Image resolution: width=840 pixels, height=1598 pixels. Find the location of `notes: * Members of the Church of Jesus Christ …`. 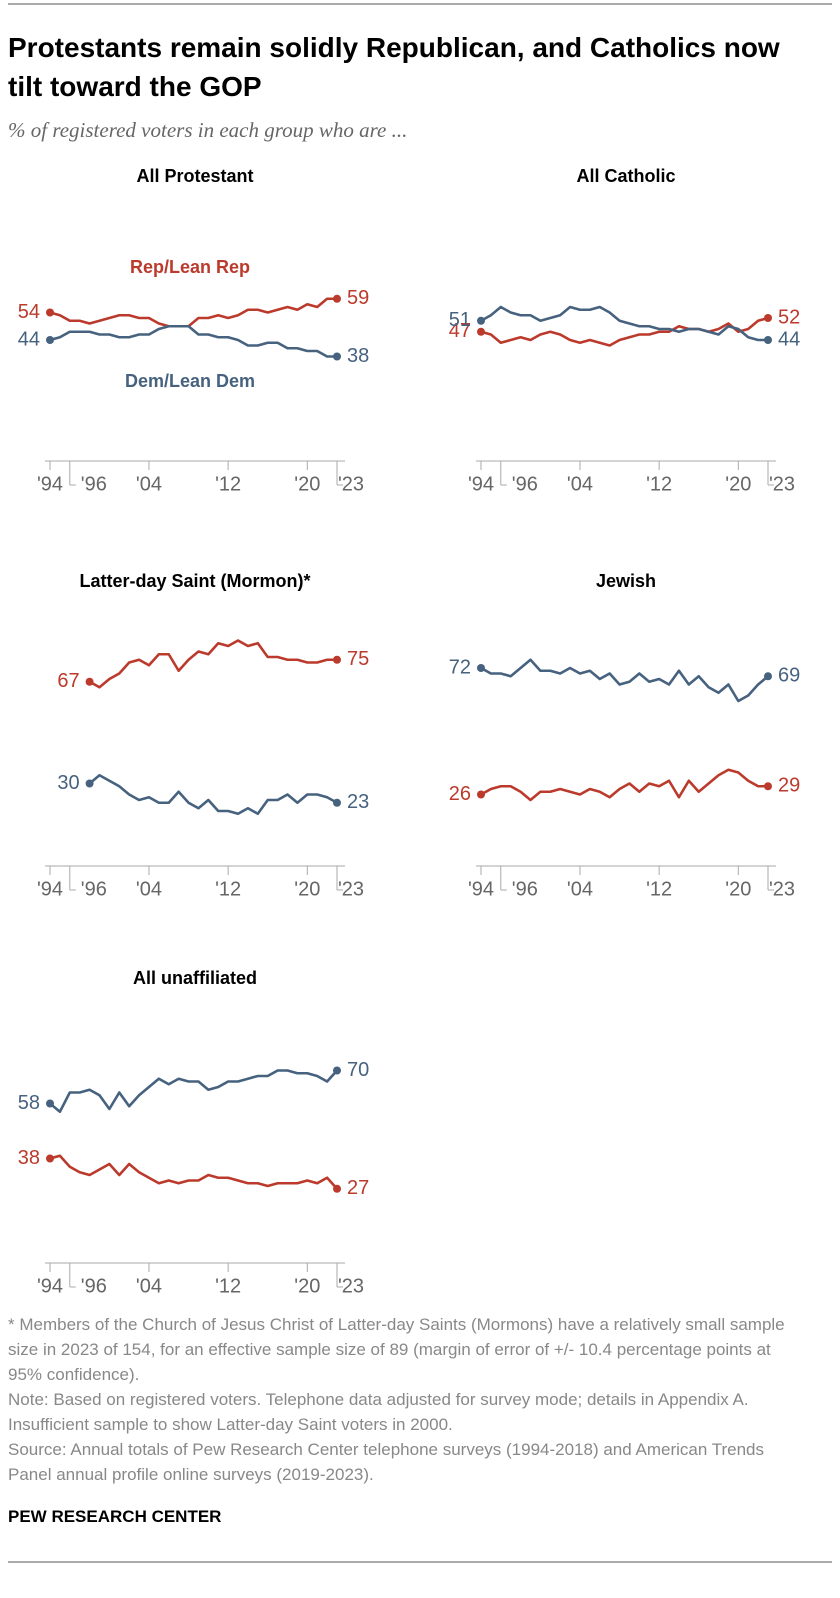

notes: * Members of the Church of Jesus Christ … is located at coordinates (408, 1399).